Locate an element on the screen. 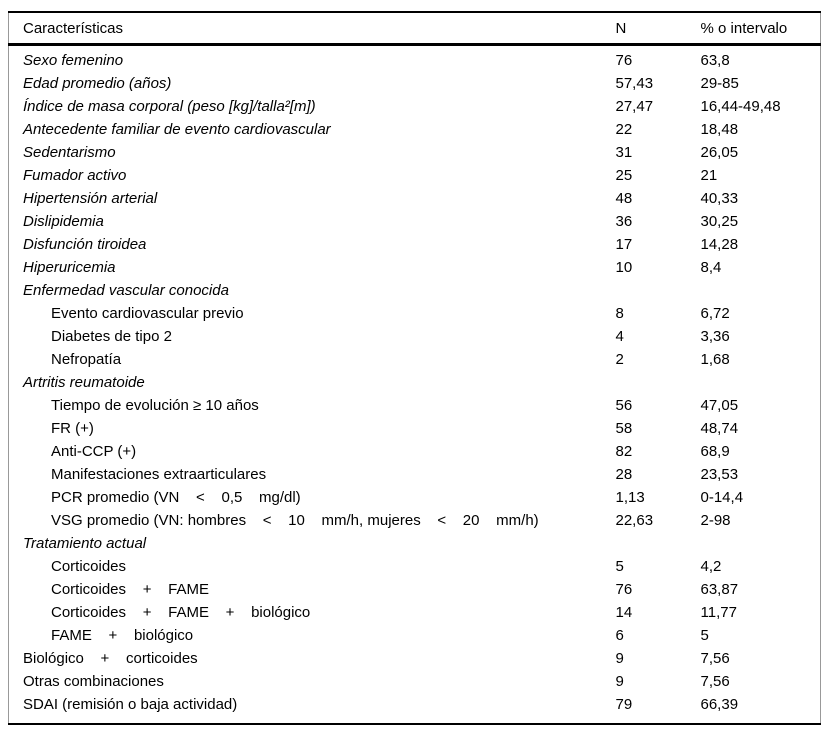  header-n: N is located at coordinates (650, 29).